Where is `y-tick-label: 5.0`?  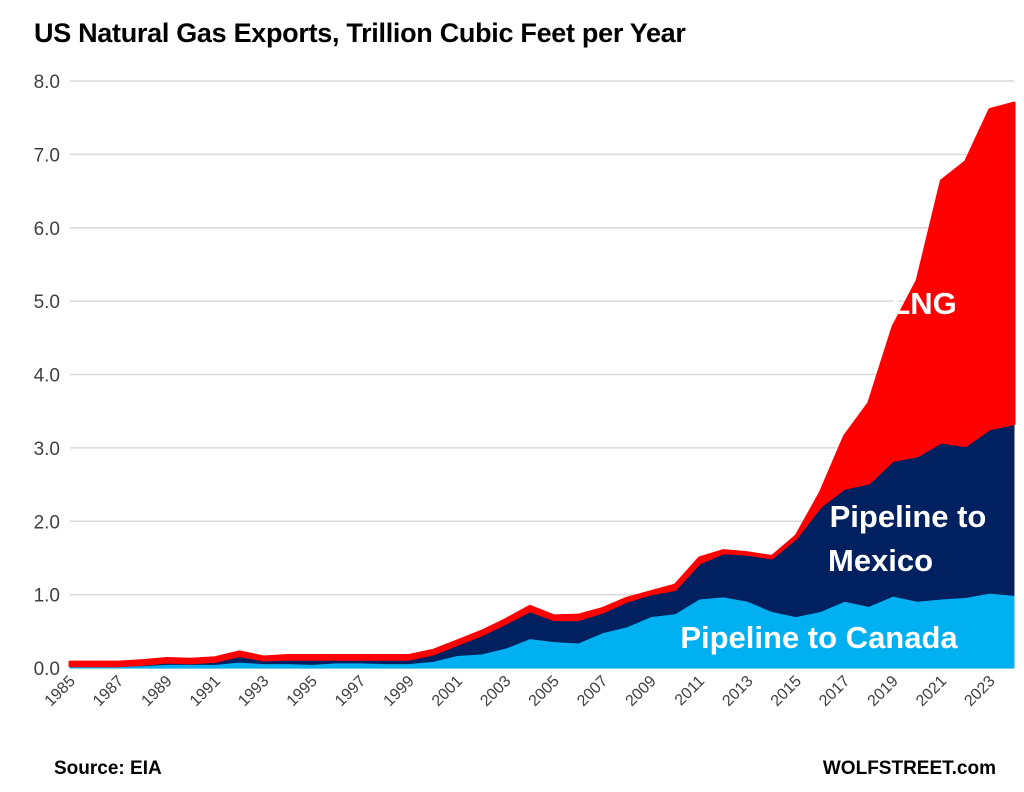 y-tick-label: 5.0 is located at coordinates (47, 302).